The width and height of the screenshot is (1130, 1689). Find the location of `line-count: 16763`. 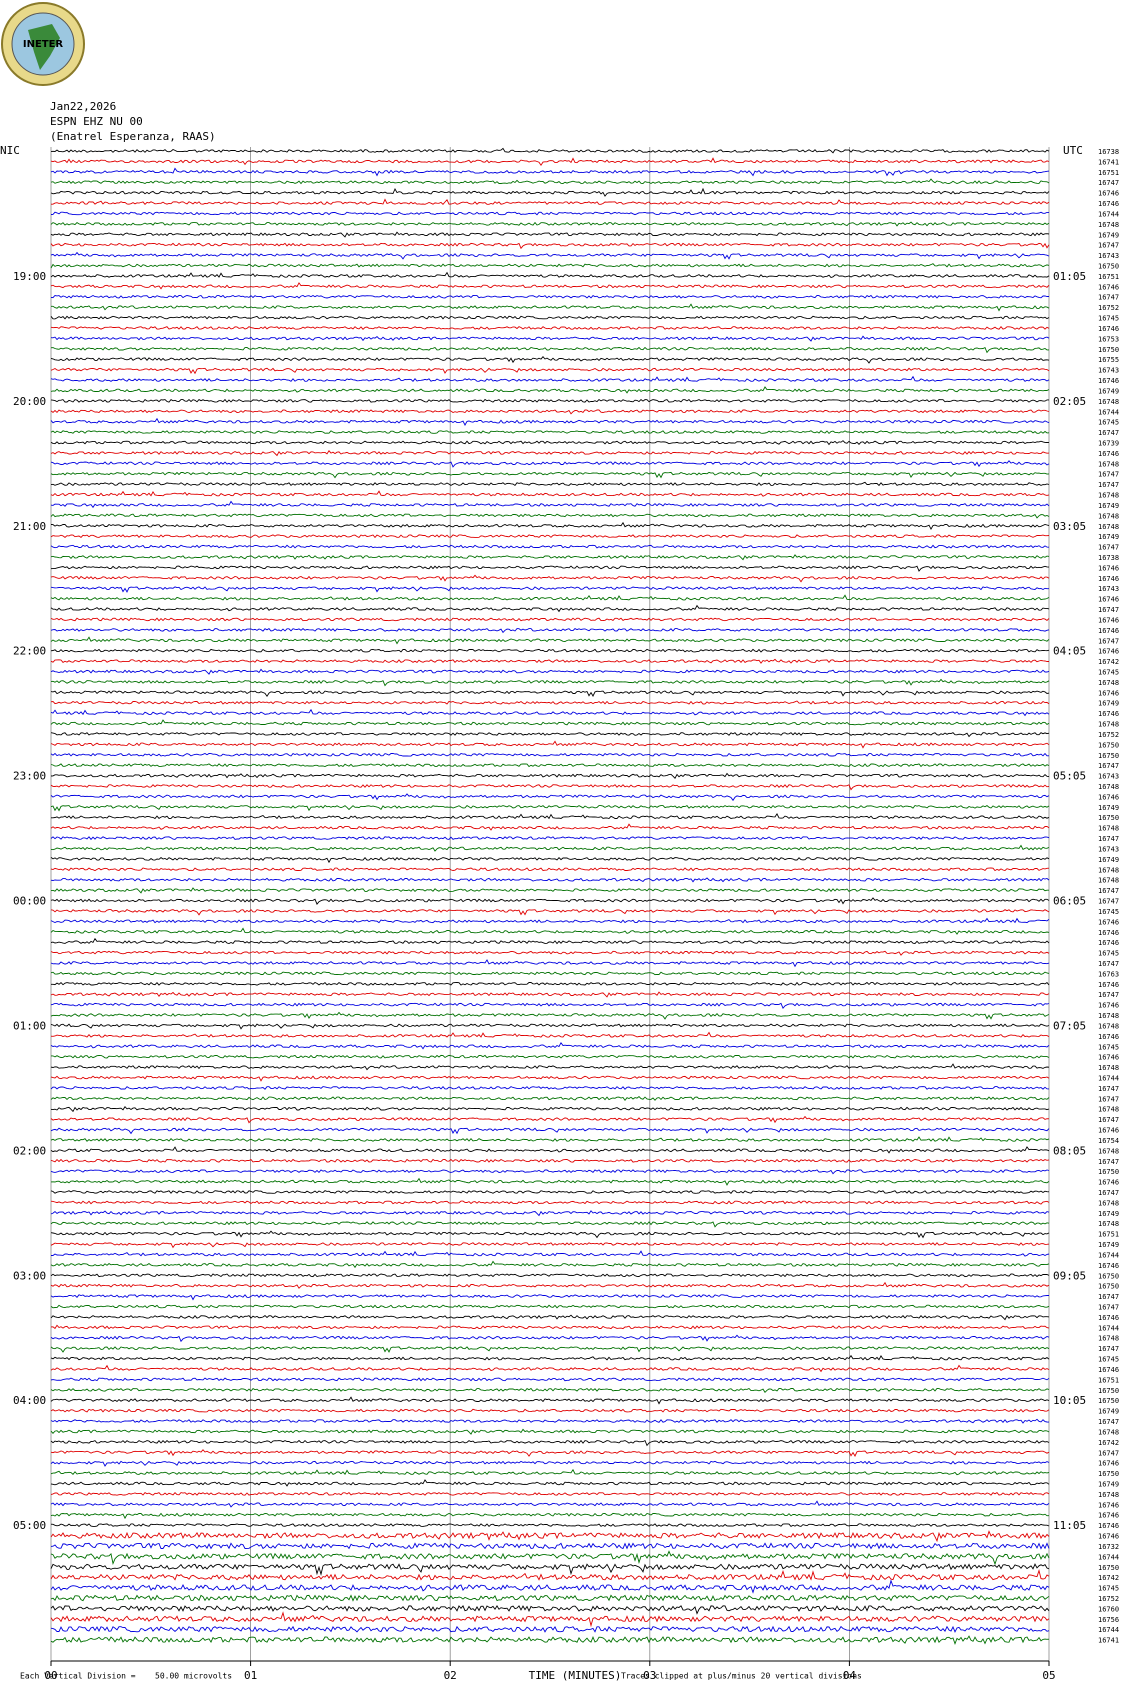

line-count: 16763 is located at coordinates (1108, 974).